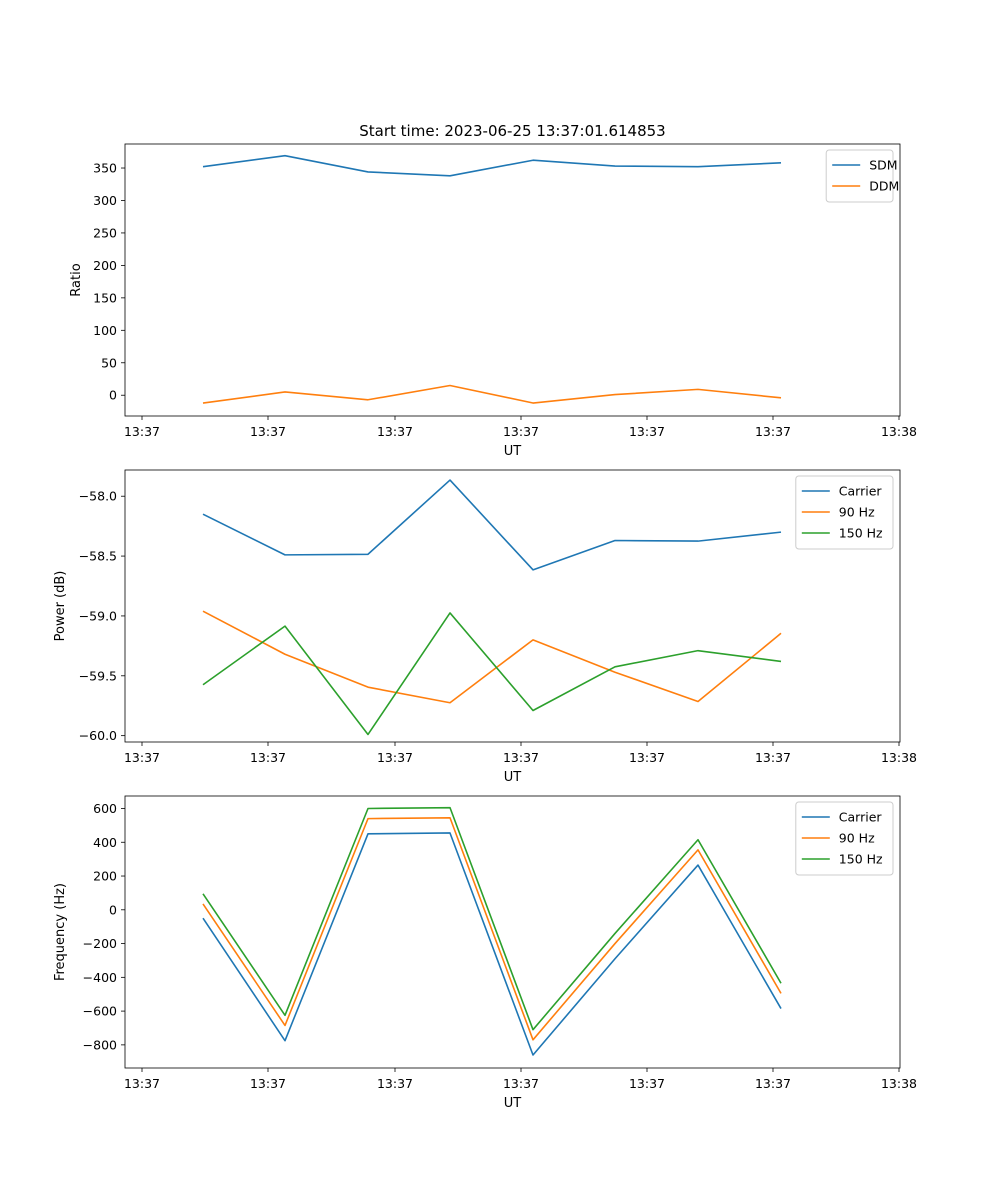 This screenshot has width=1000, height=1200. Describe the element at coordinates (105, 200) in the screenshot. I see `y-tick-label: 300` at that location.